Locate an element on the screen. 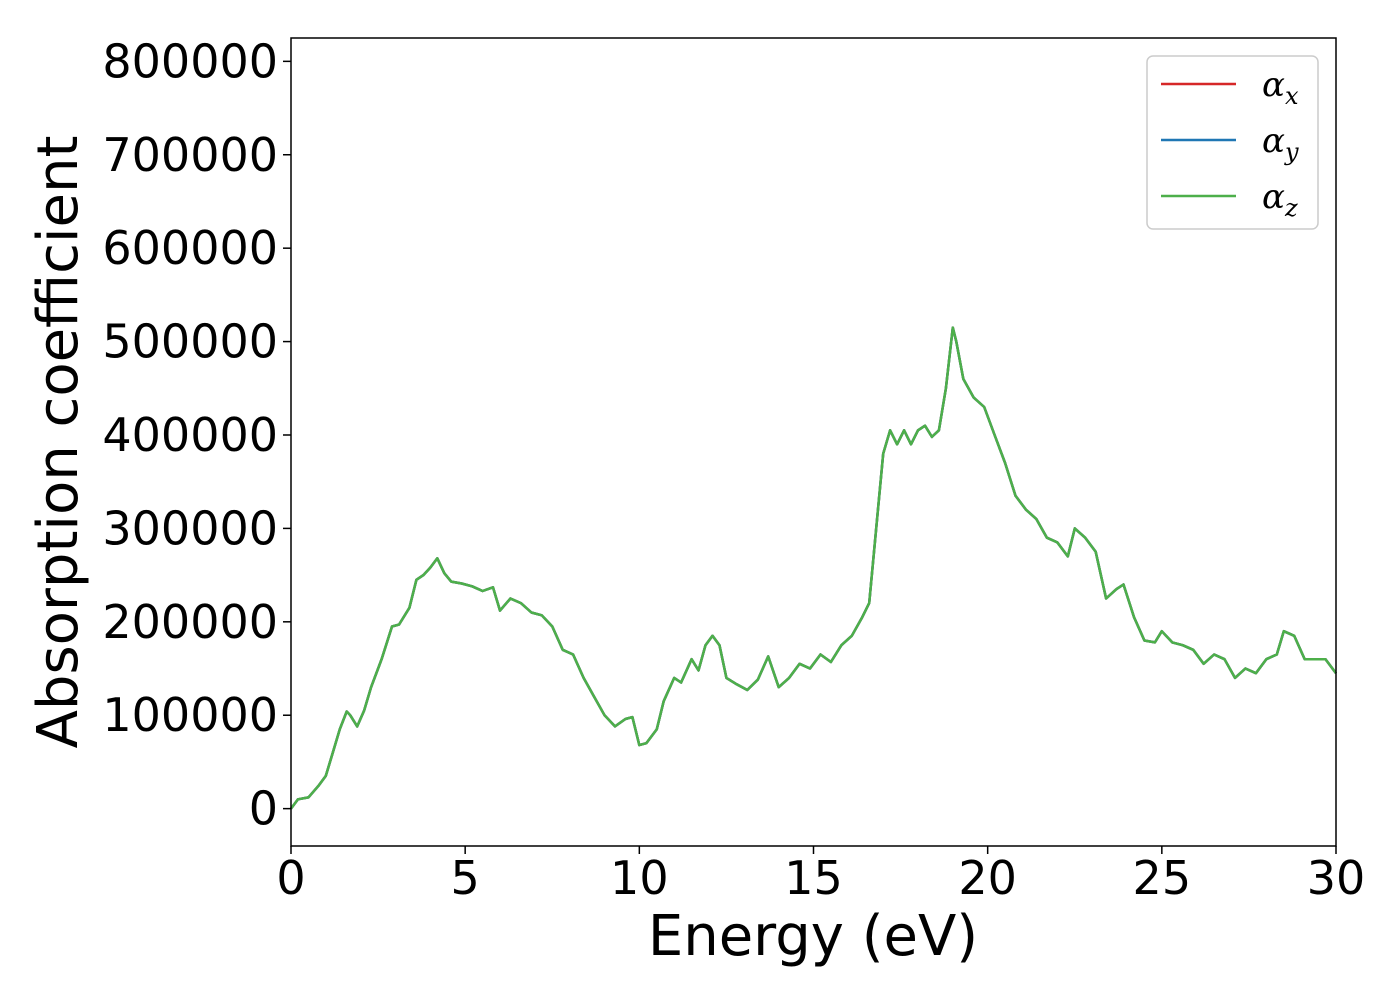  x-tick-label: 20 is located at coordinates (987, 878).